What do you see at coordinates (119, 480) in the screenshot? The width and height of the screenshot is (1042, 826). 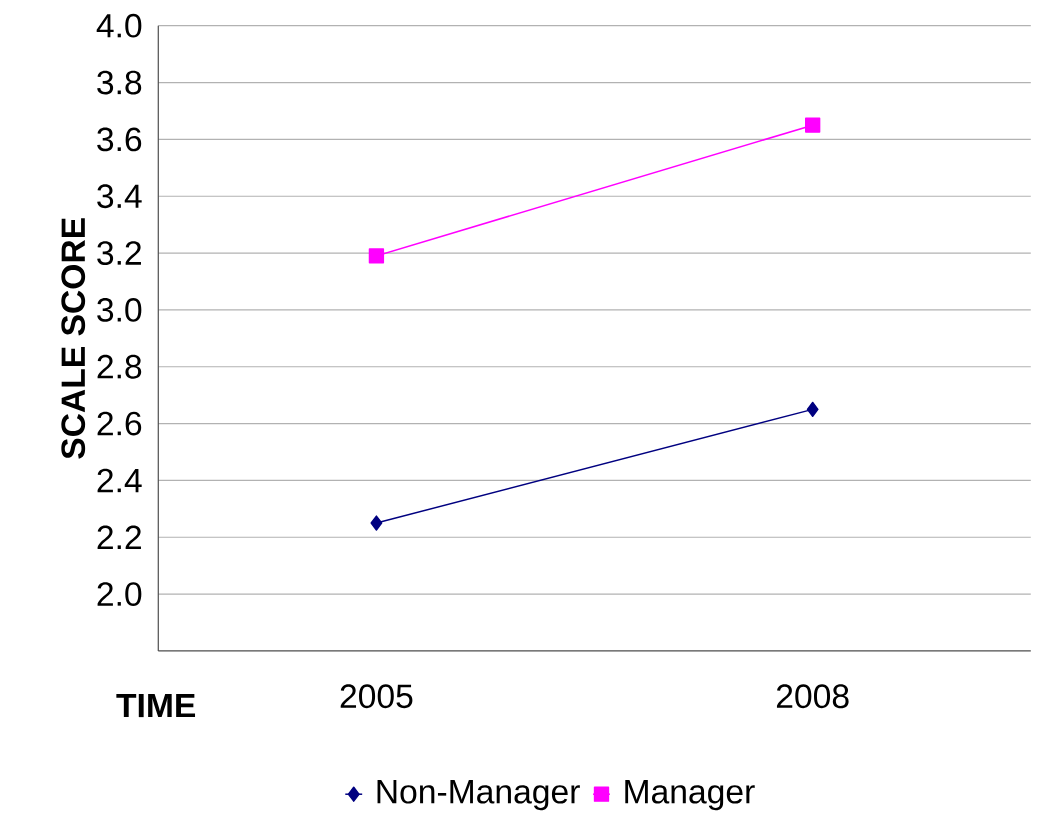 I see `y-tick-label: 2.4` at bounding box center [119, 480].